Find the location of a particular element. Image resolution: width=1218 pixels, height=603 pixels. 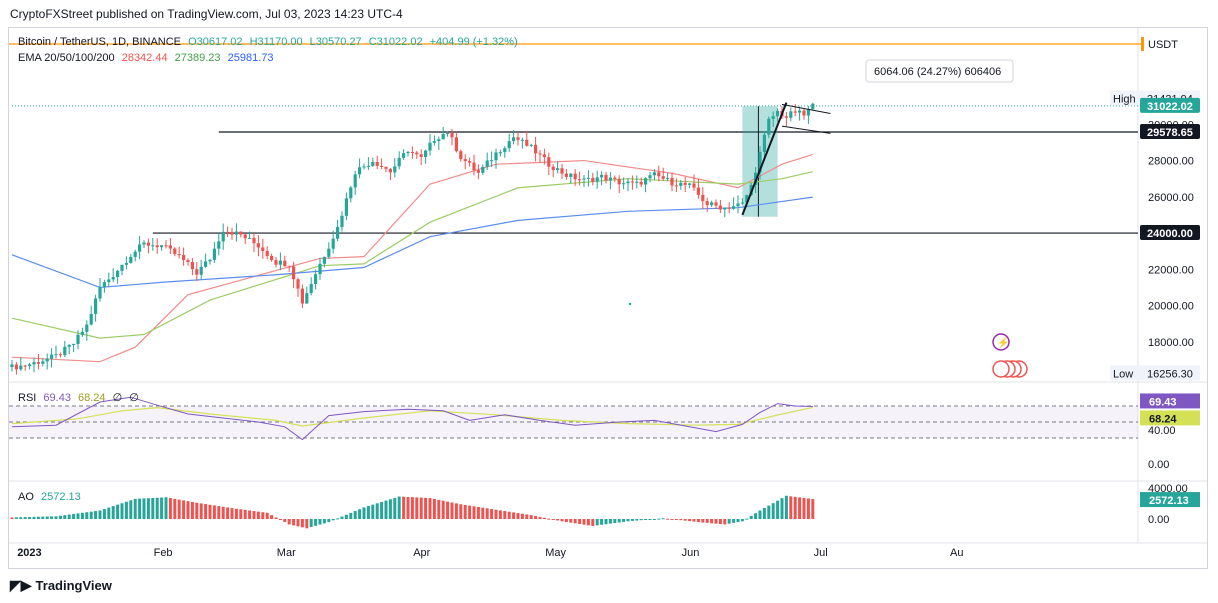

tradingview-logo-icon: ◤▶ is located at coordinates (21, 585).